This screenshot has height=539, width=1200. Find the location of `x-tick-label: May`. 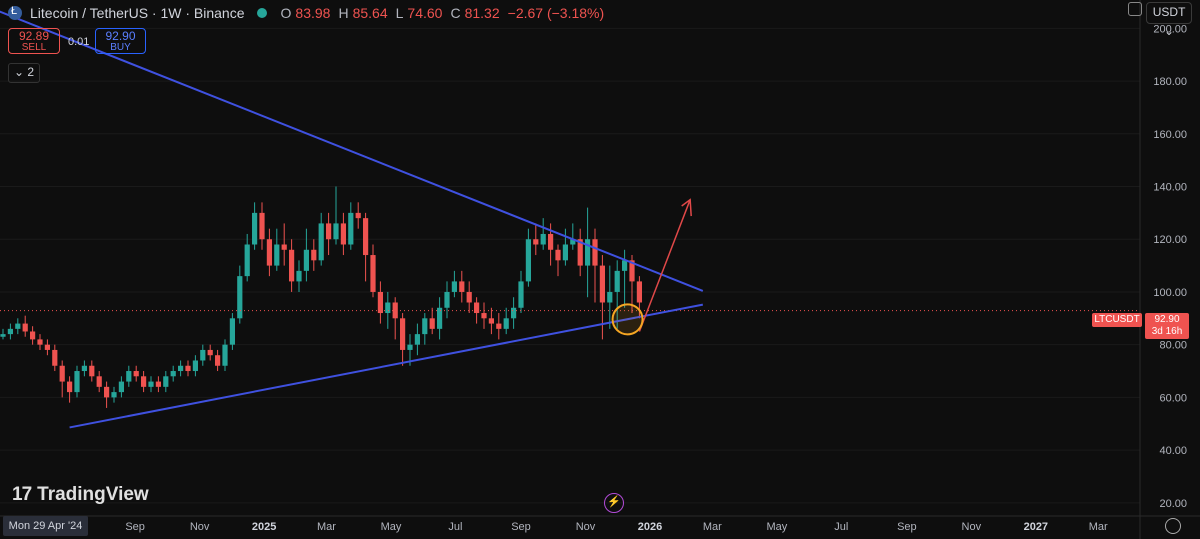

x-tick-label: May is located at coordinates (391, 527).